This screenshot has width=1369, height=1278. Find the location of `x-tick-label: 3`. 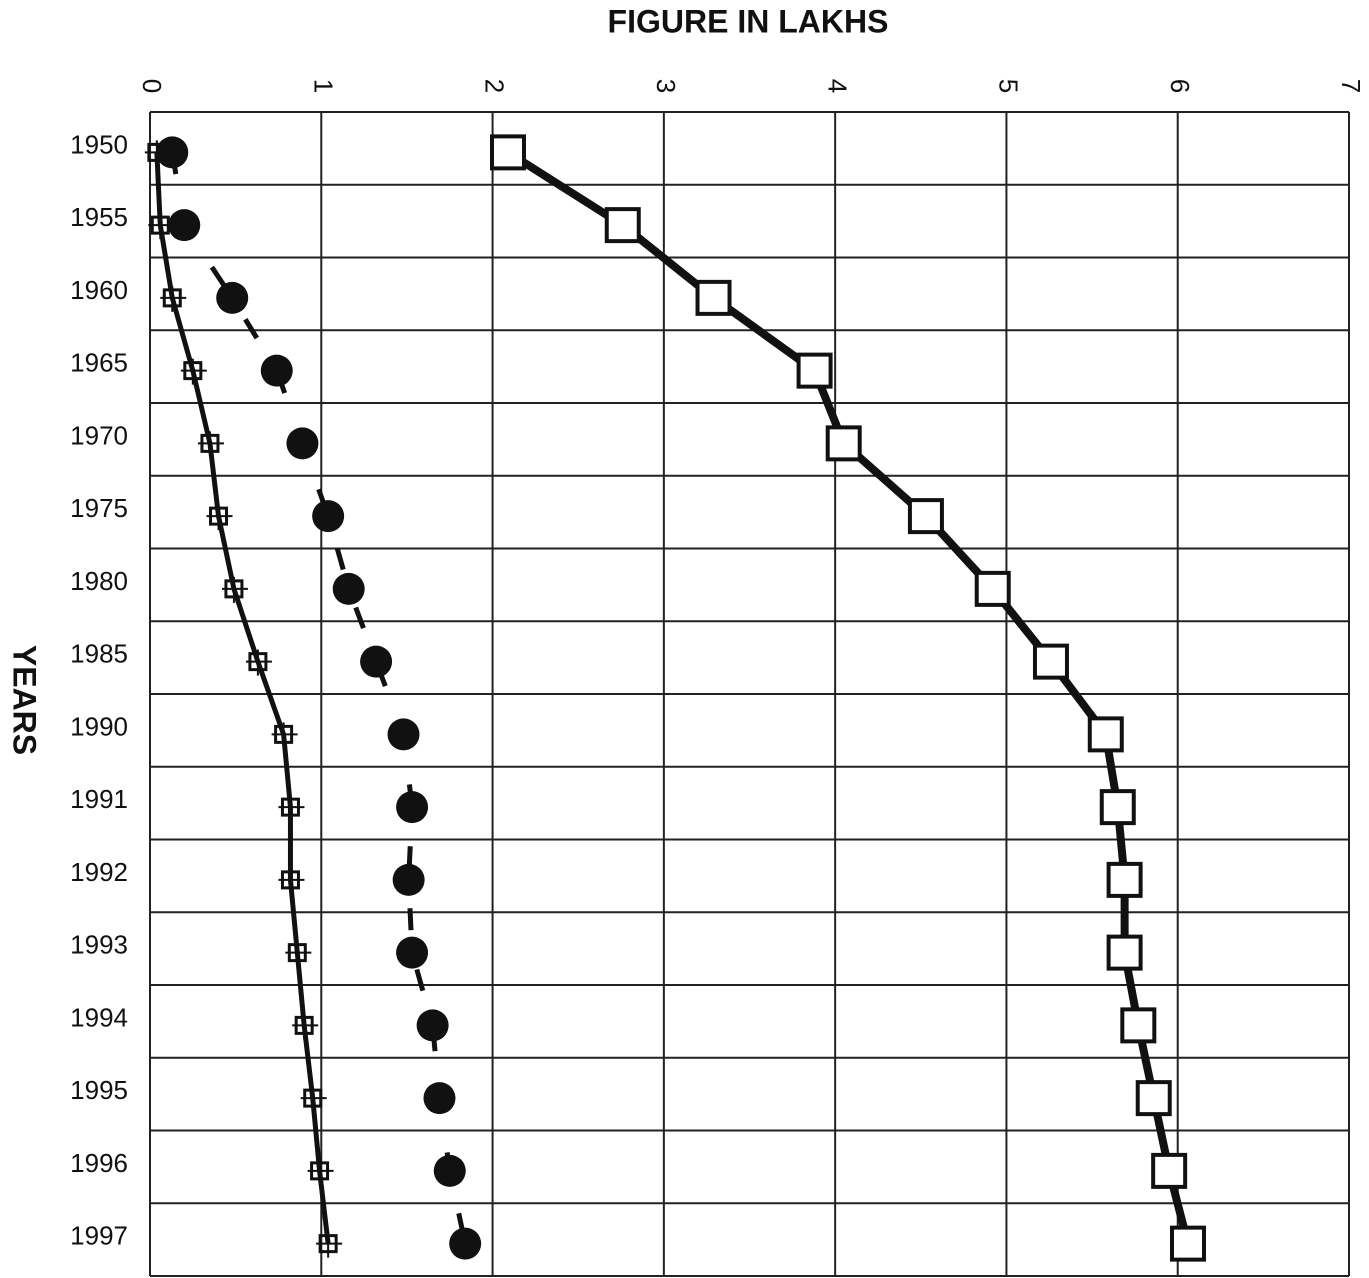

x-tick-label: 3 is located at coordinates (666, 86).